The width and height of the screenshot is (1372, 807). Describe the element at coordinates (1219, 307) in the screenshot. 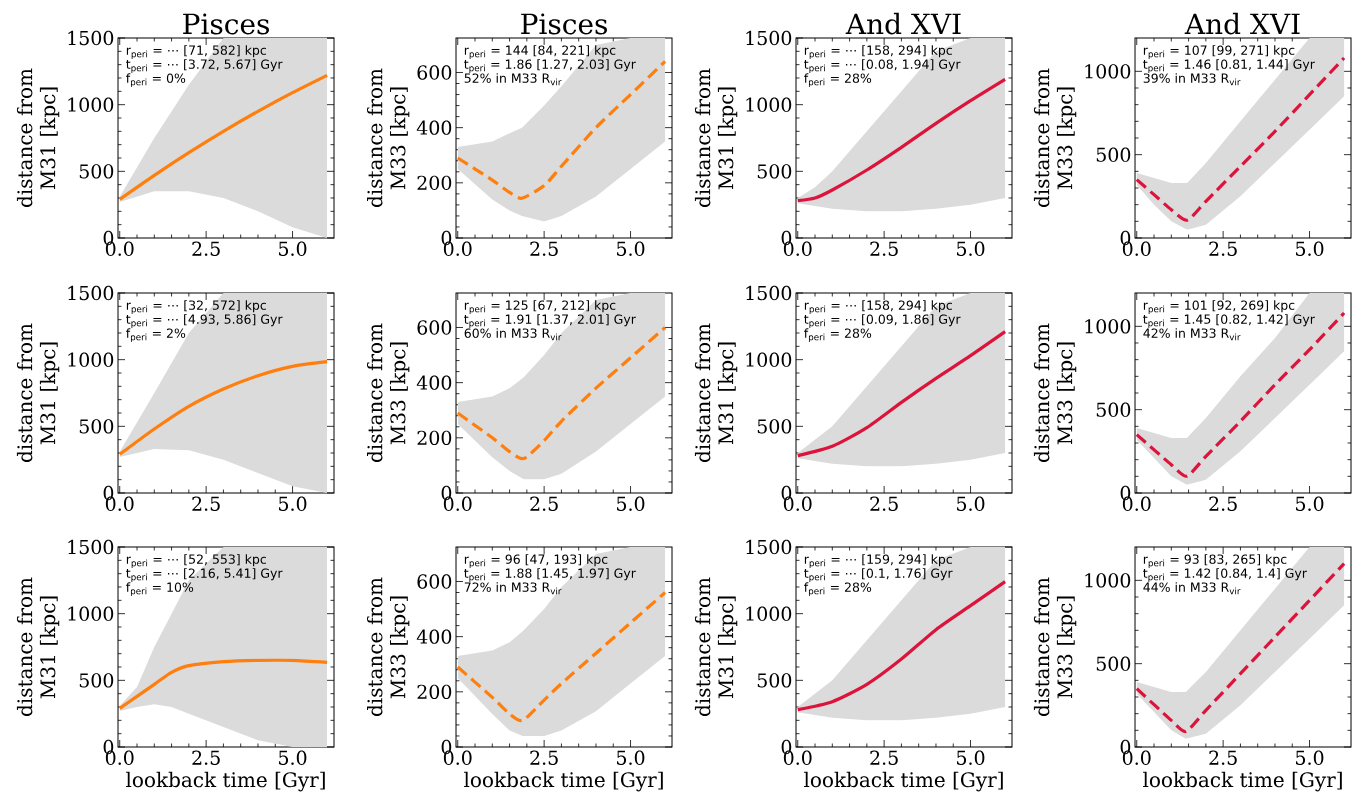

I see `annotation: r$_{peri}$ = 101 [92, 269] kpc` at that location.